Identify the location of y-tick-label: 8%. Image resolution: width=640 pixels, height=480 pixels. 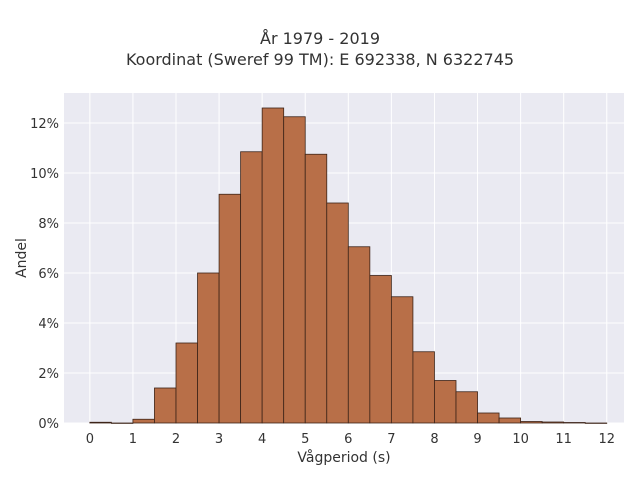
(48, 224).